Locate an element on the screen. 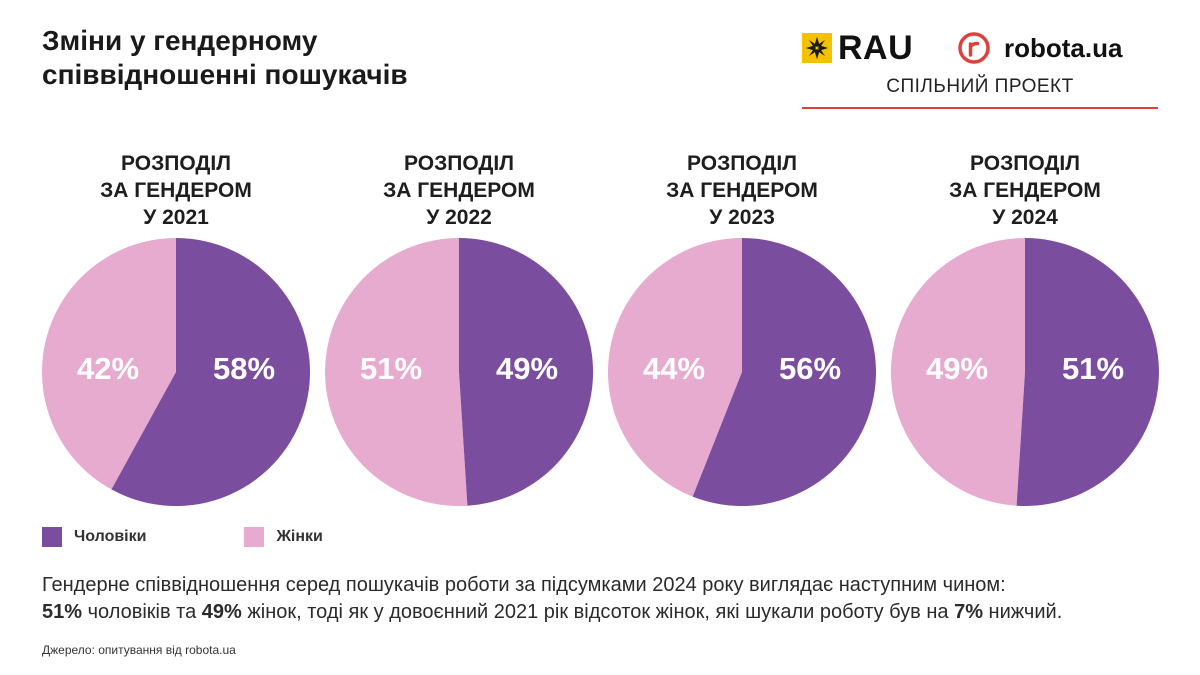 This screenshot has height=675, width=1200. pie-label-women: 51% is located at coordinates (391, 368).